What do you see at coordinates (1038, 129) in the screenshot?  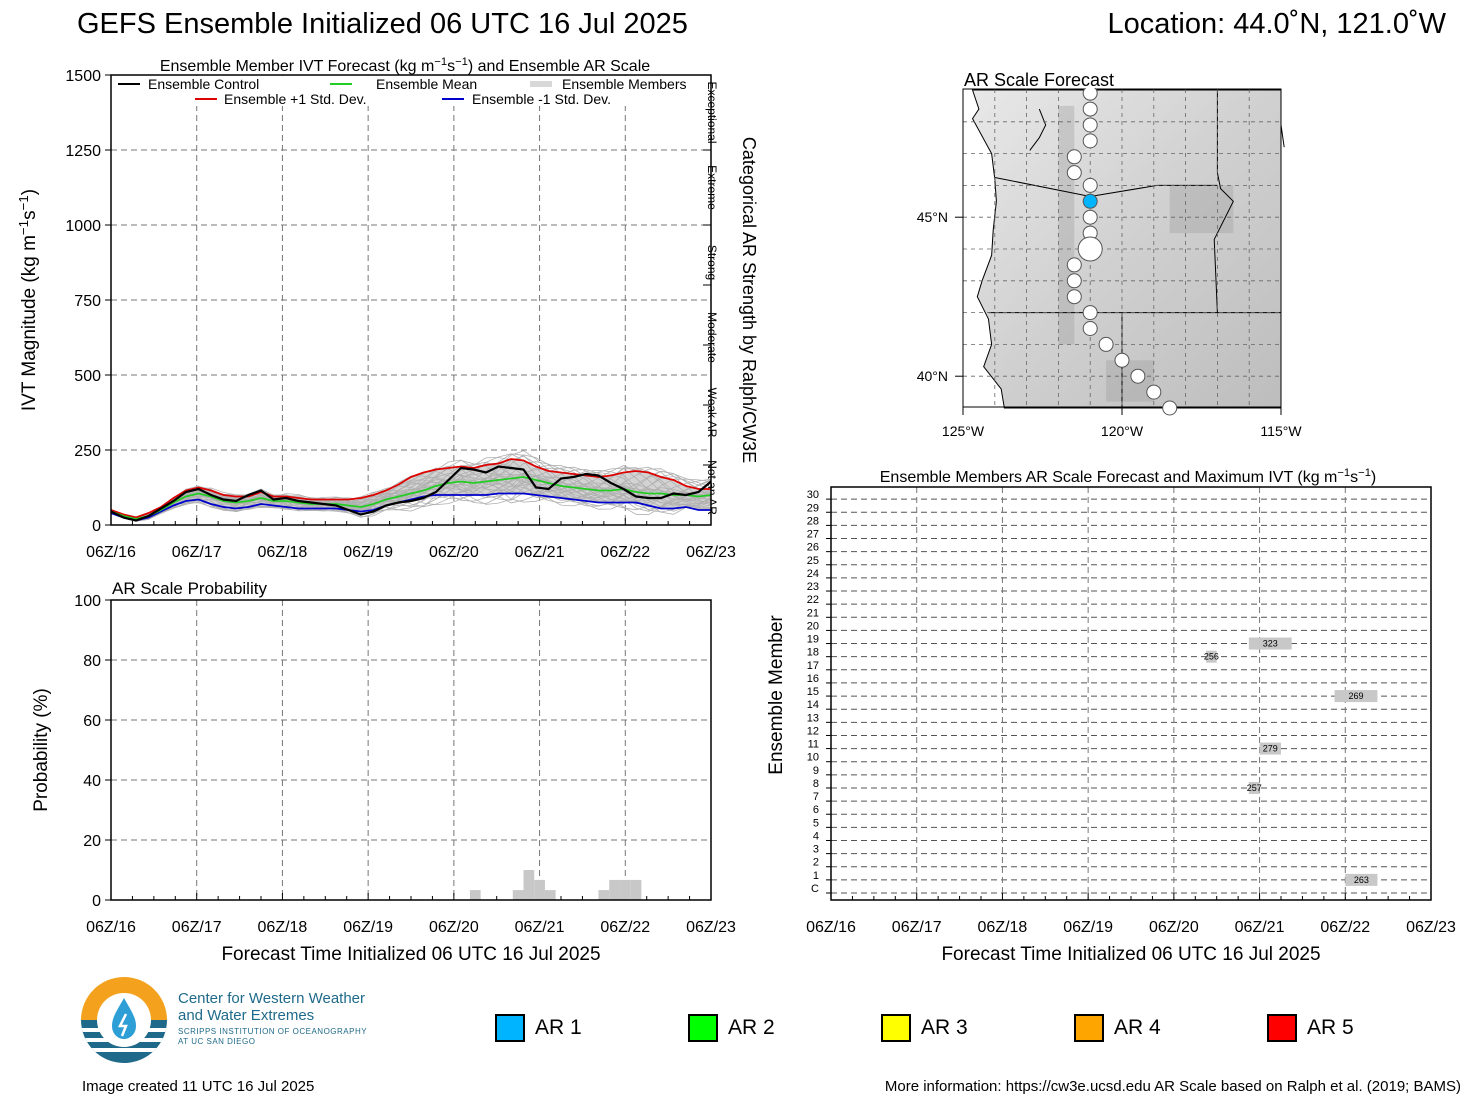 I see `map-puget-sound` at bounding box center [1038, 129].